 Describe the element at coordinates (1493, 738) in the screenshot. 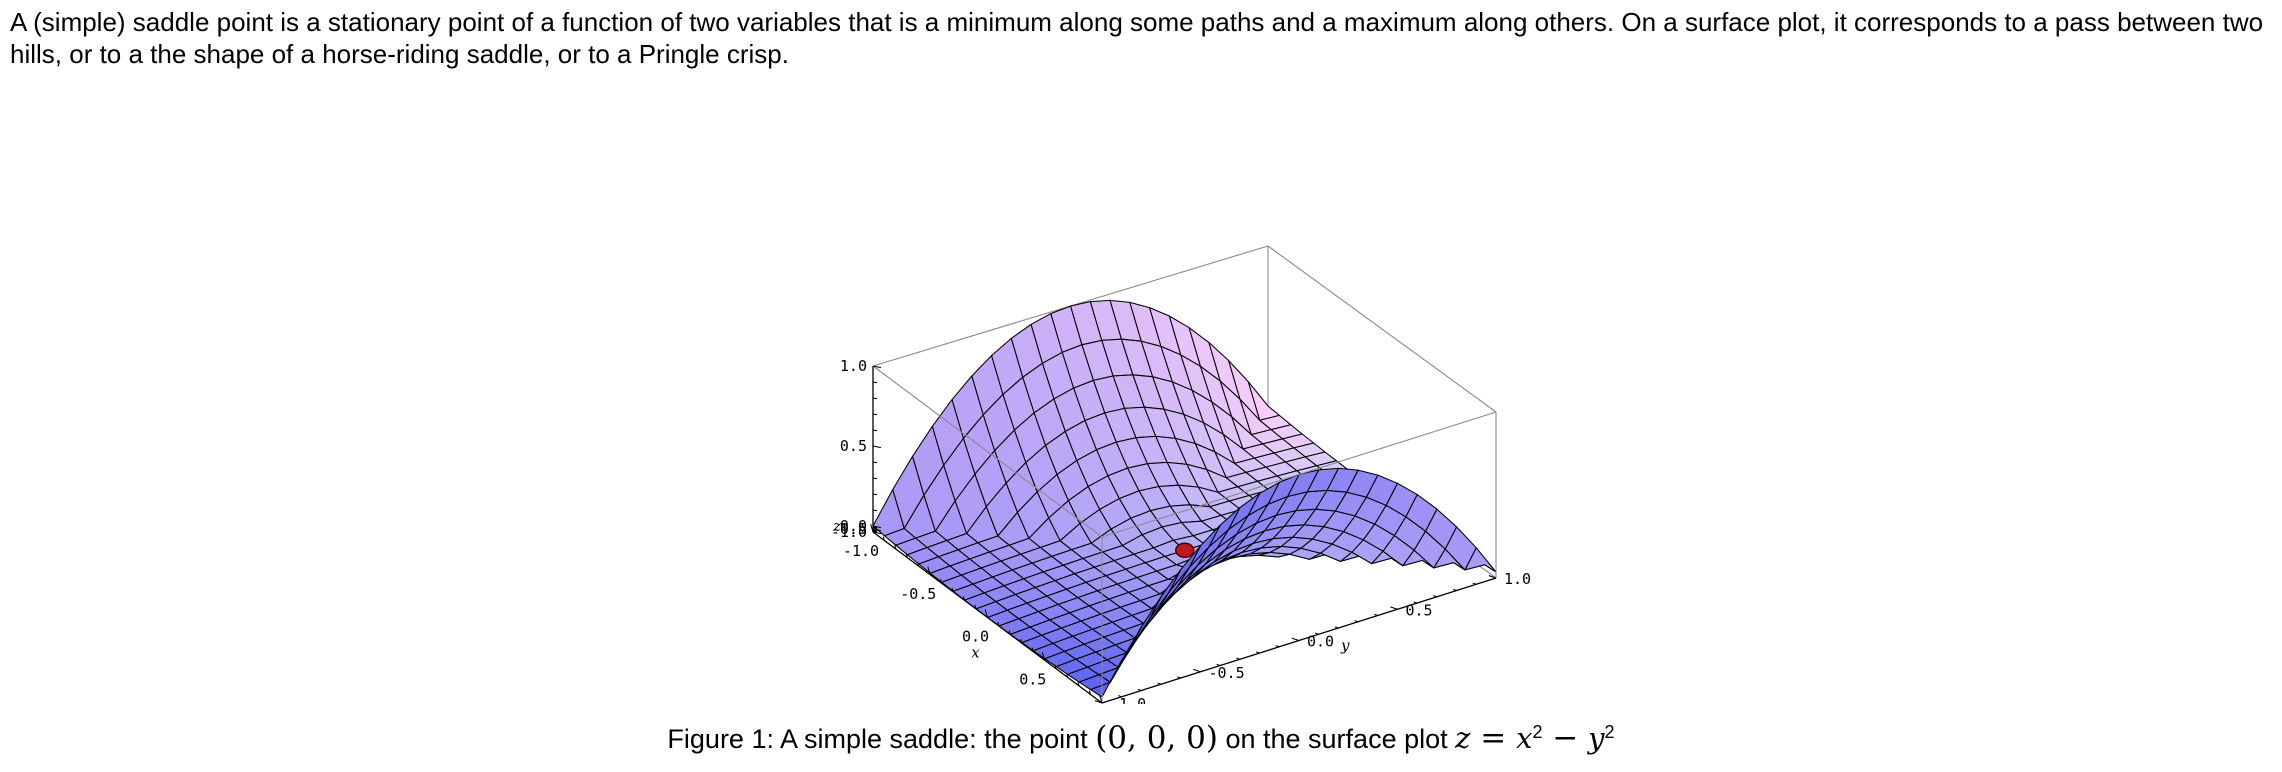

I see `caption-eq: =` at that location.